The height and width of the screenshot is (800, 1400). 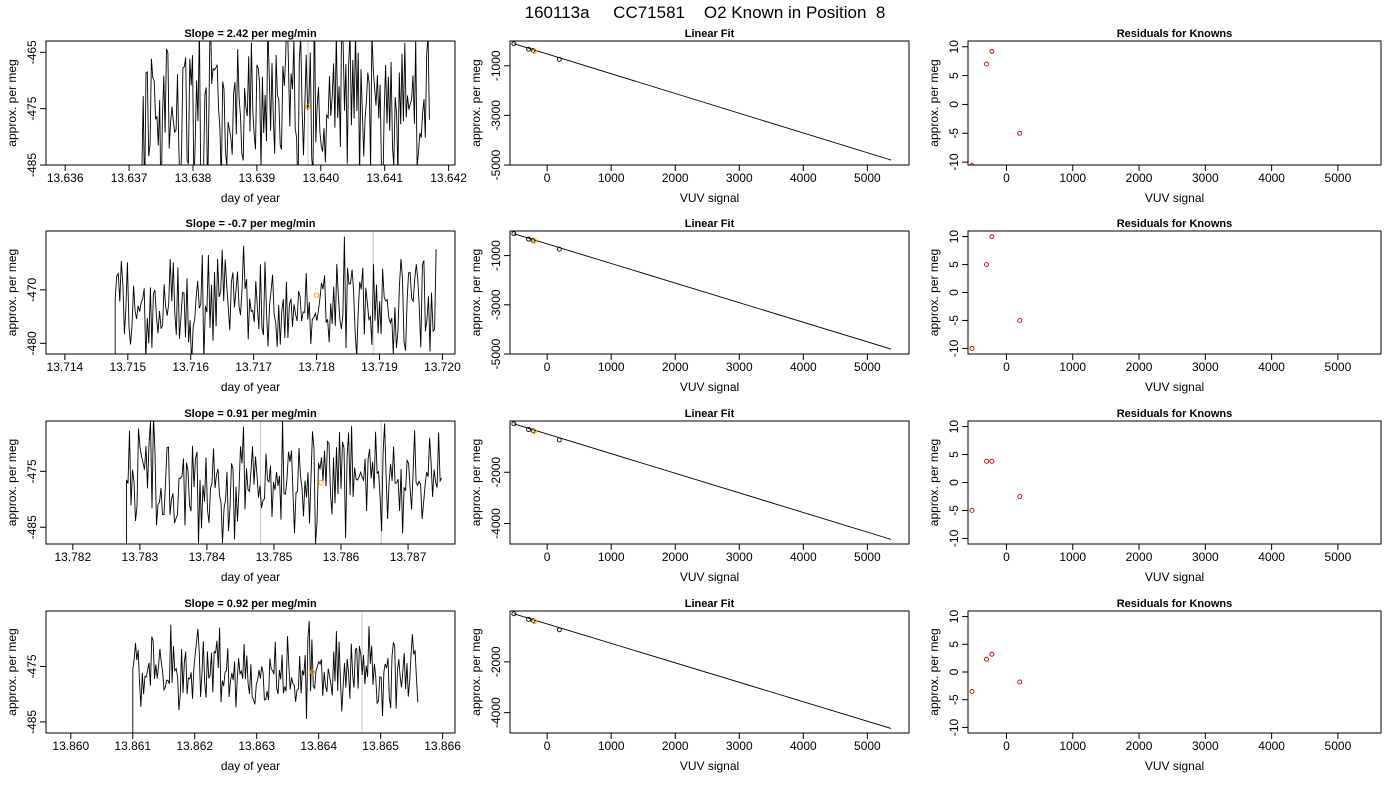 I want to click on y-tick-label: -10, so click(x=954, y=538).